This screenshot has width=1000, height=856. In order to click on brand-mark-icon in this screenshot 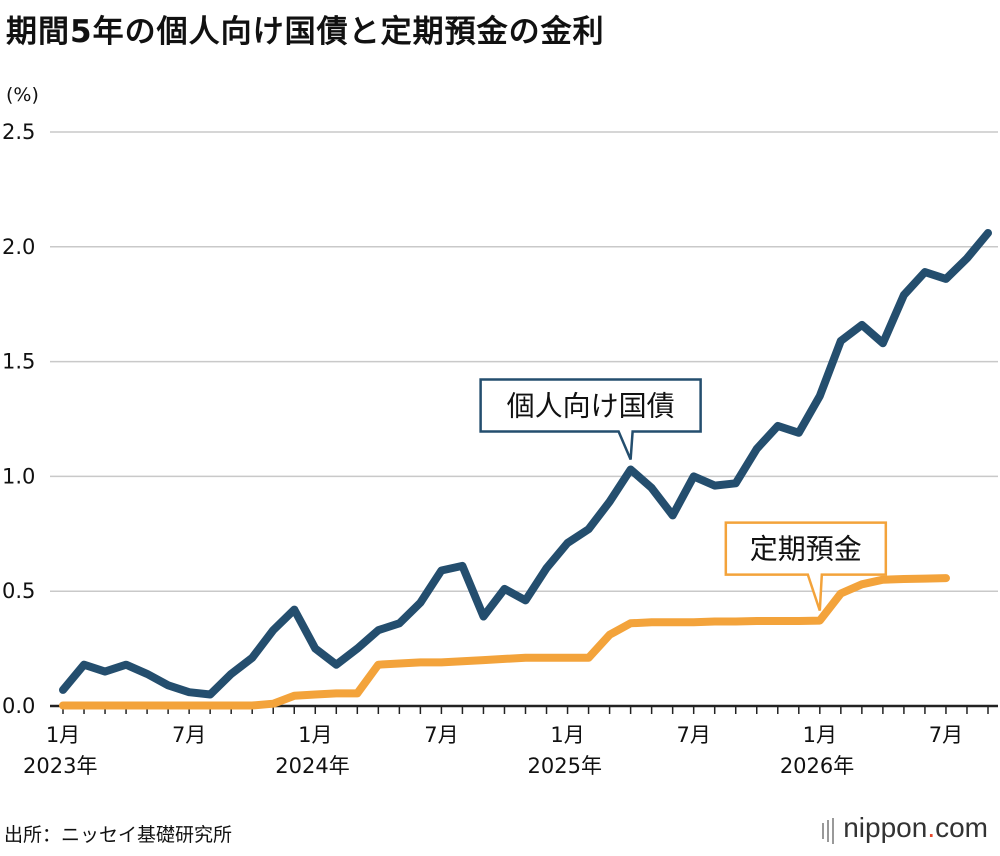, I will do `click(829, 830)`.